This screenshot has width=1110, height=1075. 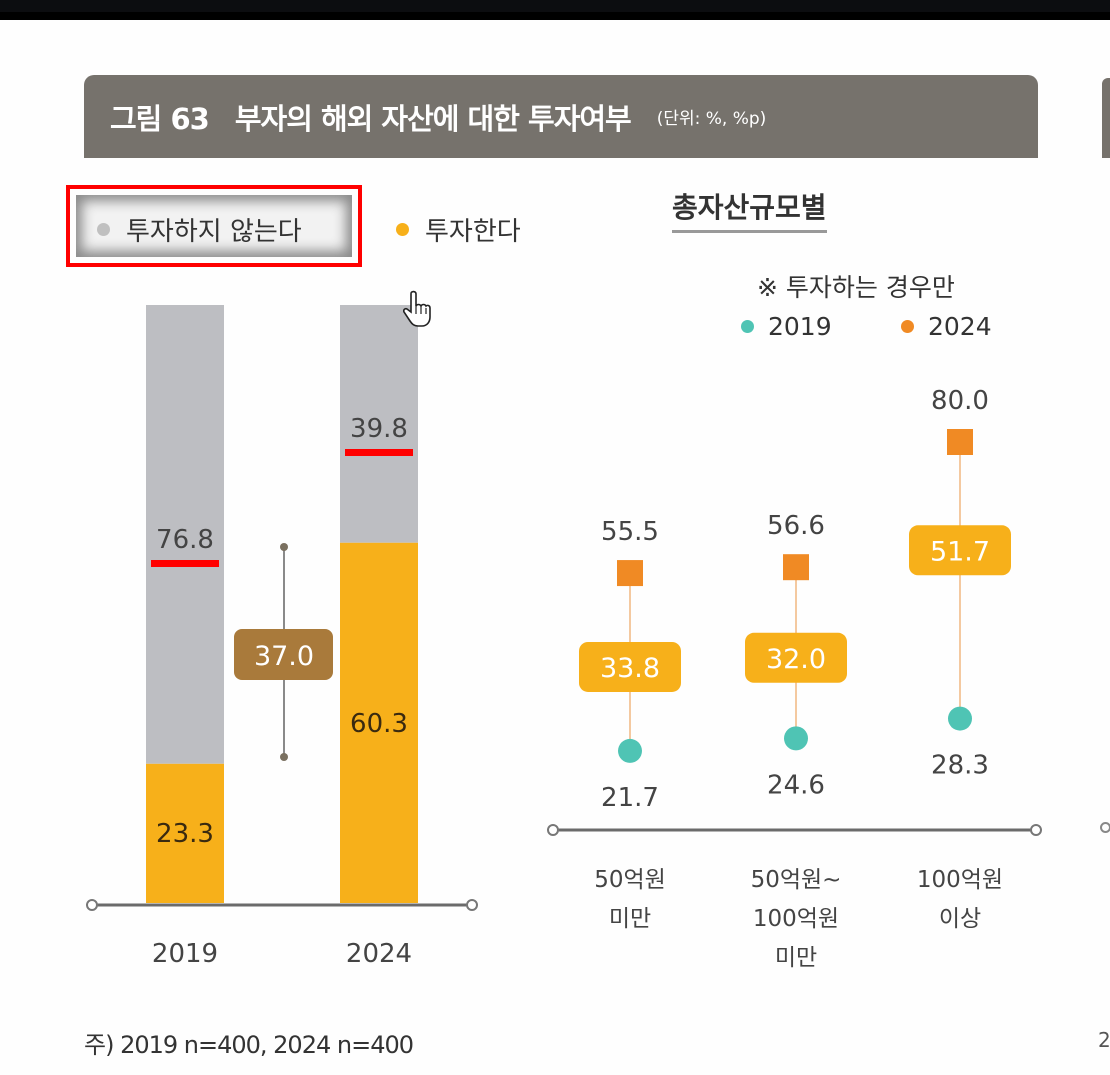 I want to click on right-subtitle: 총자산규모별, so click(x=749, y=209).